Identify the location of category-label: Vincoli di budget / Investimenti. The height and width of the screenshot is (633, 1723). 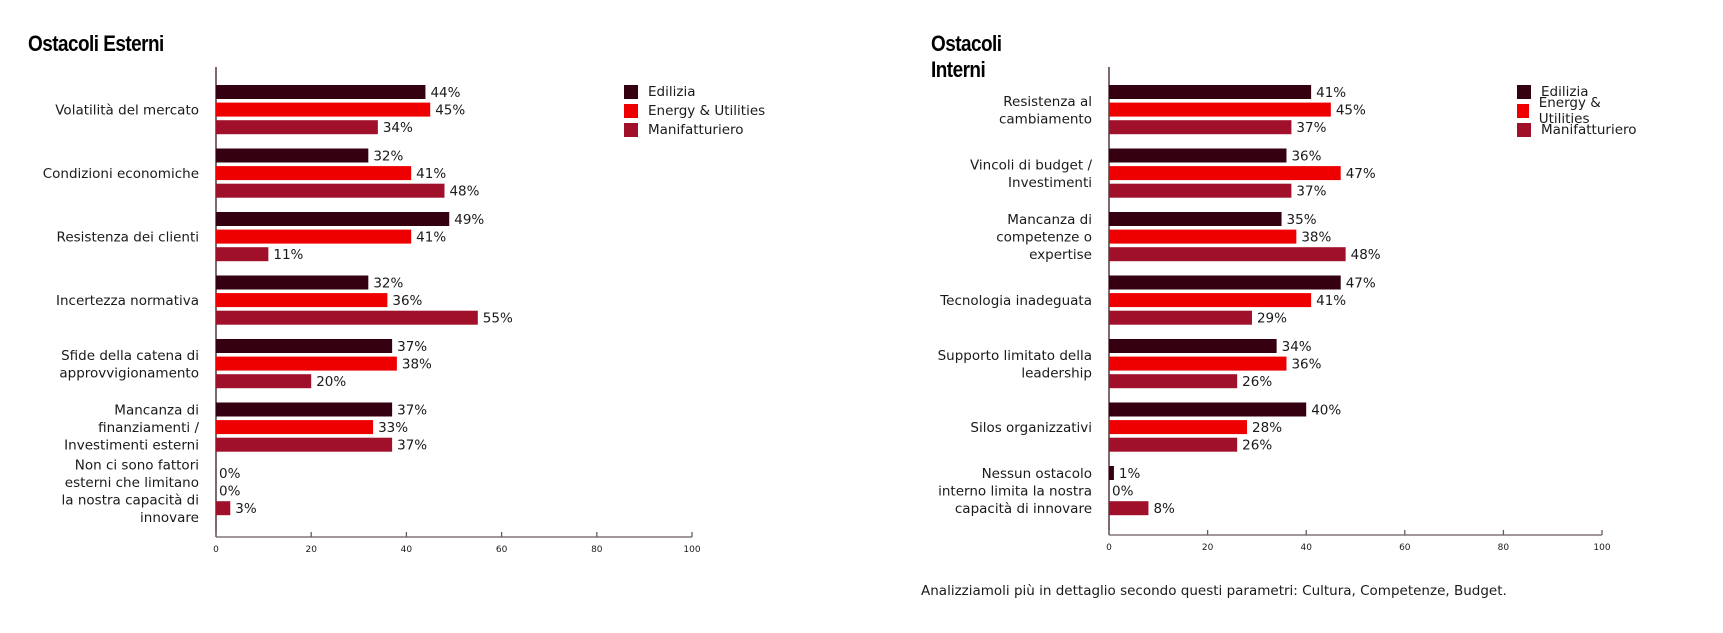
(1031, 174).